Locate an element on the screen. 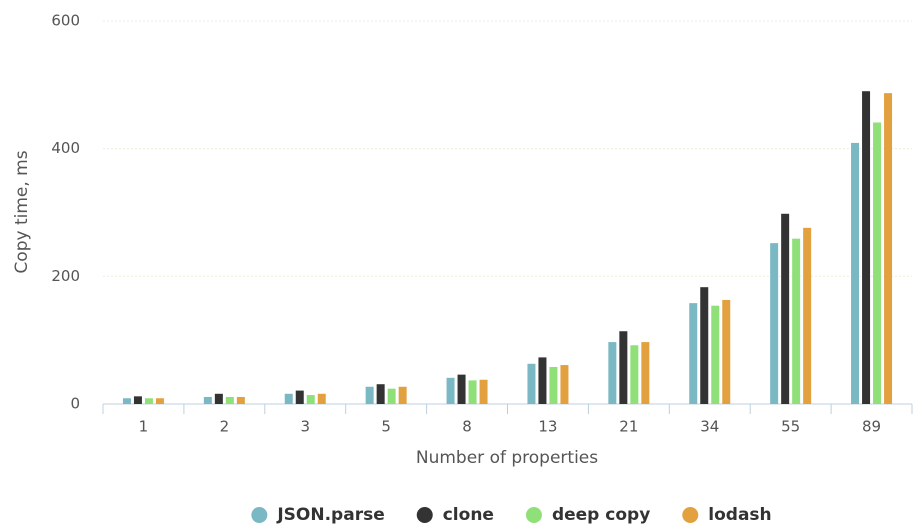 The image size is (918, 531). x-tick-label: 3 is located at coordinates (305, 427).